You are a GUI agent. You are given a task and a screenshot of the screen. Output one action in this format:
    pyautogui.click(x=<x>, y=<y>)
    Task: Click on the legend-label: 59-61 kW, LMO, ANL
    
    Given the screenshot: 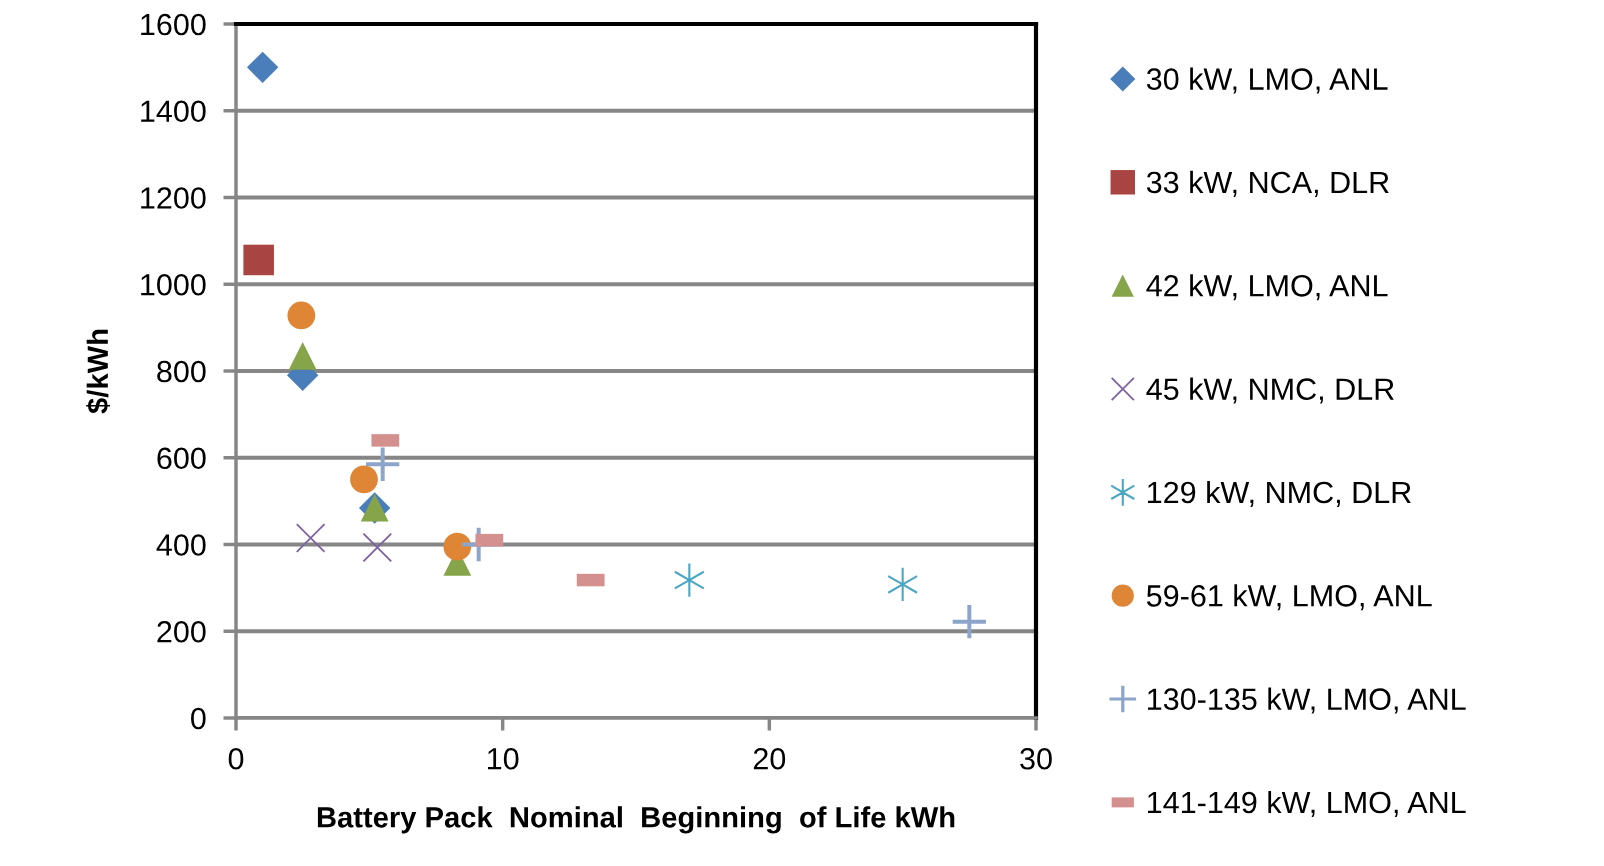 What is the action you would take?
    pyautogui.click(x=1289, y=597)
    